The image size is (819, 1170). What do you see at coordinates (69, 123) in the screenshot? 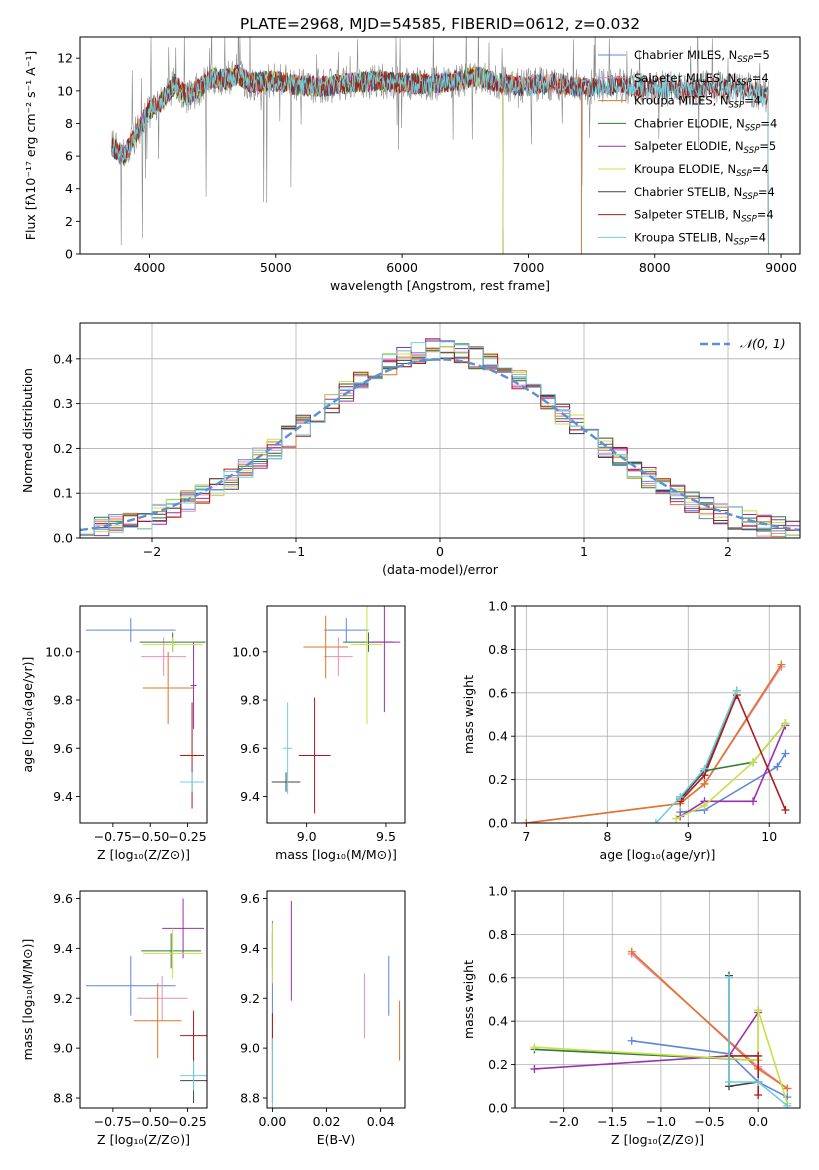
I see `y-tick-label: 8` at bounding box center [69, 123].